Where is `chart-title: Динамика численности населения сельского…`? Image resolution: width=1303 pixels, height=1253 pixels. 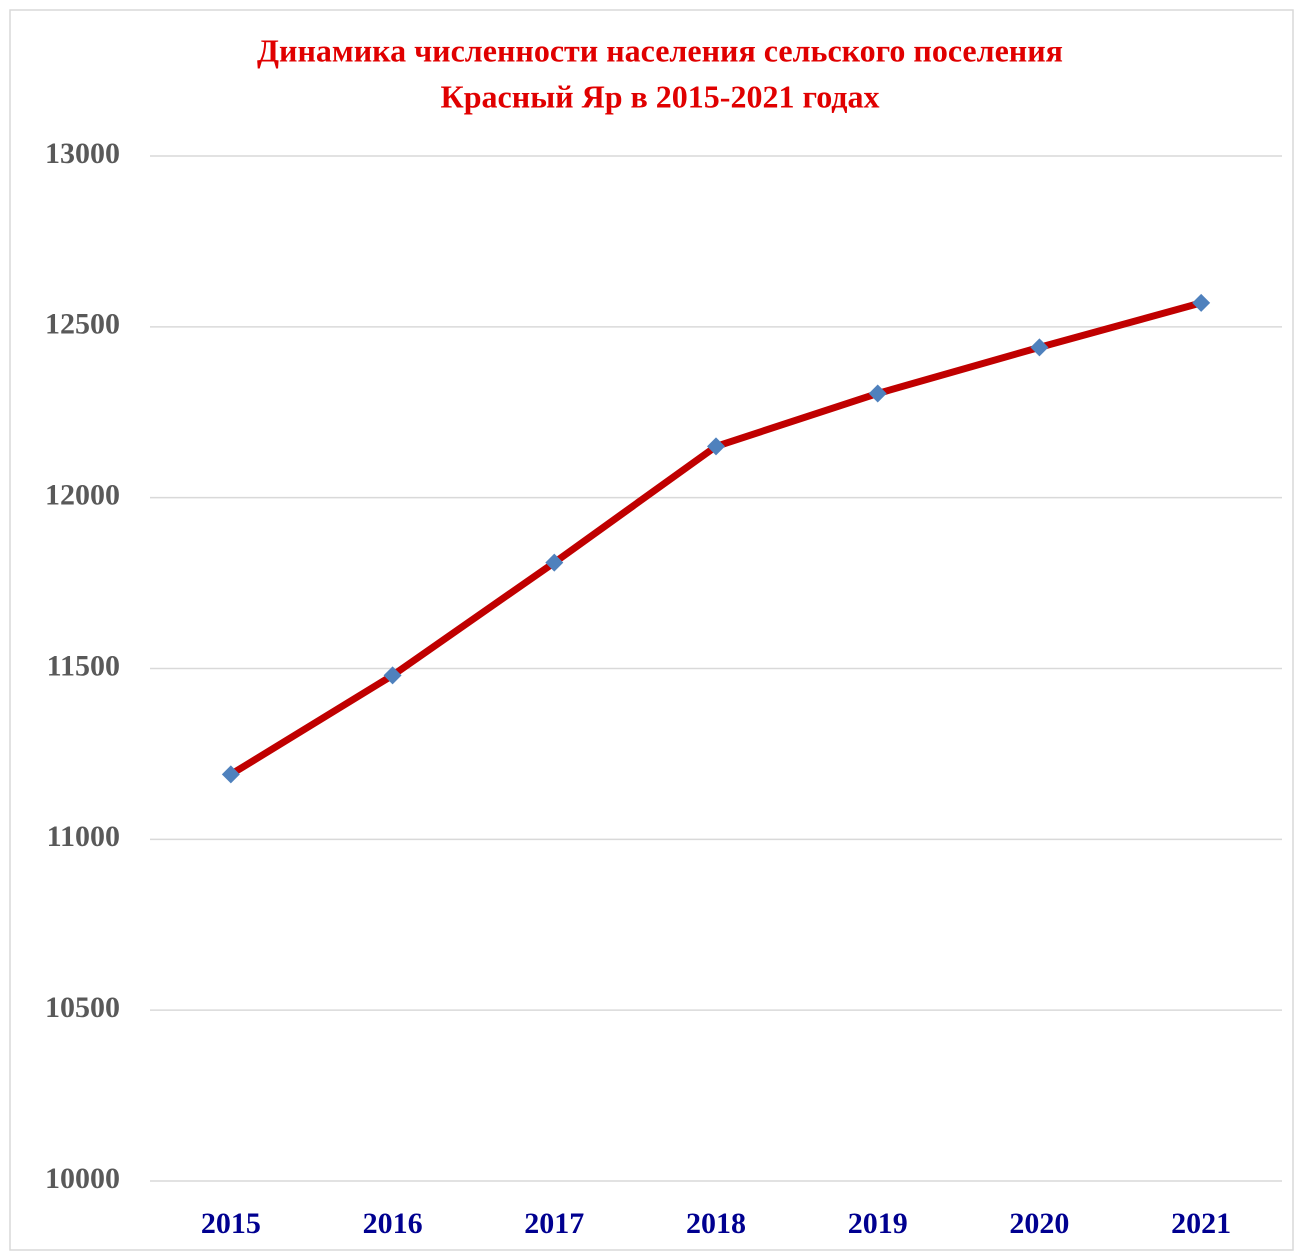 chart-title: Динамика численности населения сельского… is located at coordinates (660, 50).